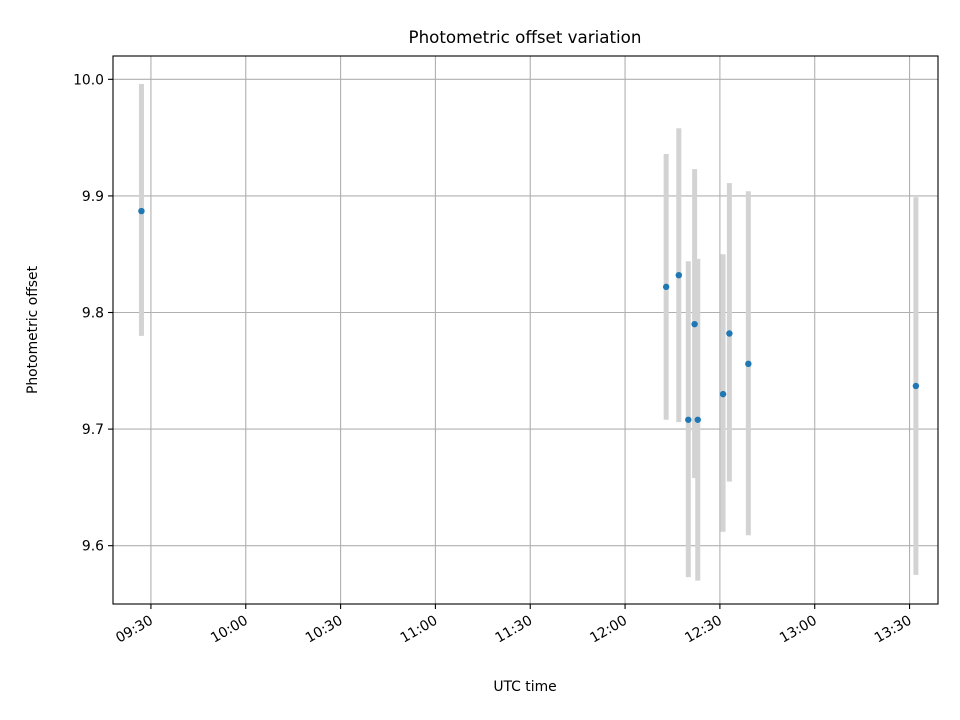 This screenshot has height=720, width=960. I want to click on y-tick-label: 9.9, so click(93, 197).